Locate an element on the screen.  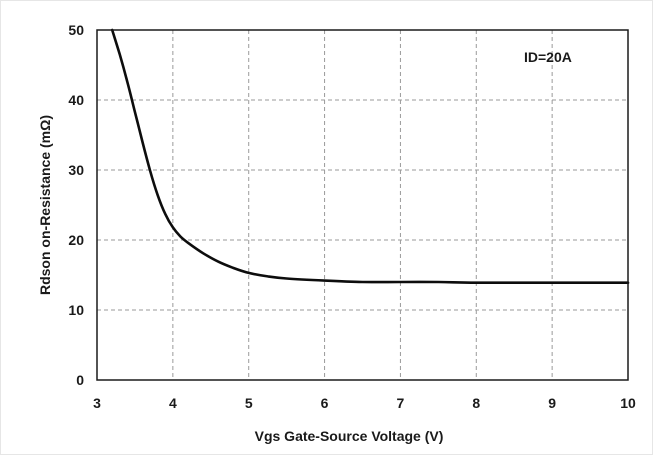
y-tick-labels: 0 10 20 30 40 50 is located at coordinates (76, 205).